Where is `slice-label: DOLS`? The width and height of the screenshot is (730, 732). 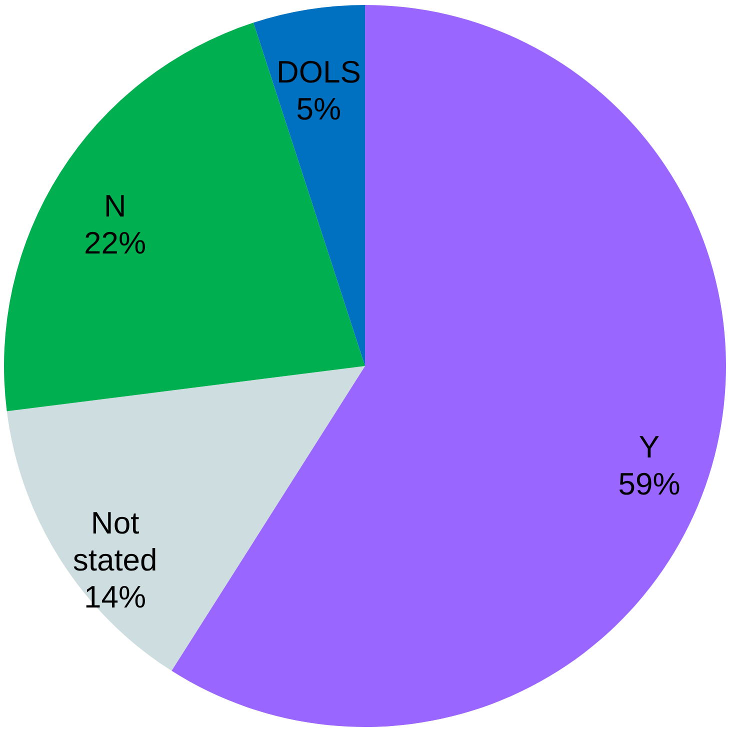
slice-label: DOLS is located at coordinates (318, 72).